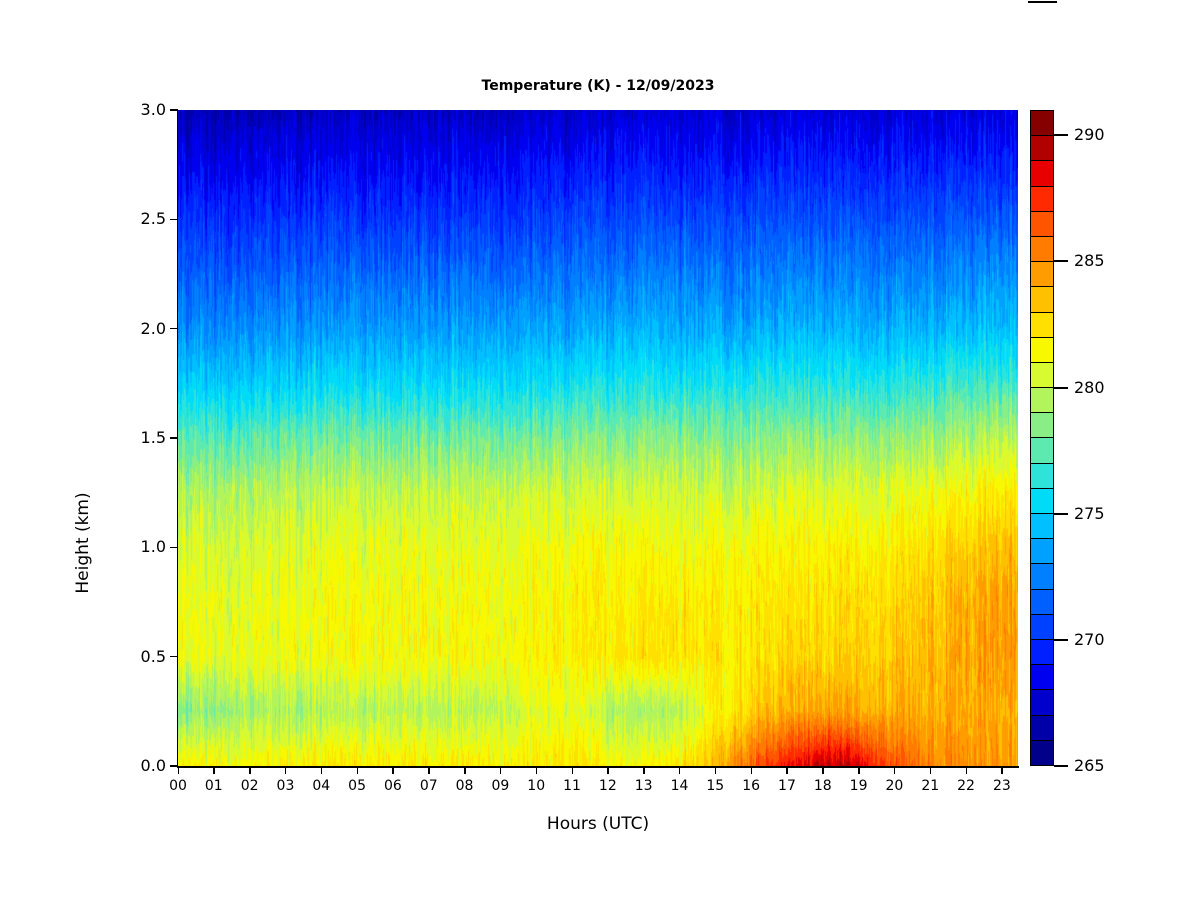 The height and width of the screenshot is (900, 1200). What do you see at coordinates (894, 786) in the screenshot?
I see `x-tick-label: 20` at bounding box center [894, 786].